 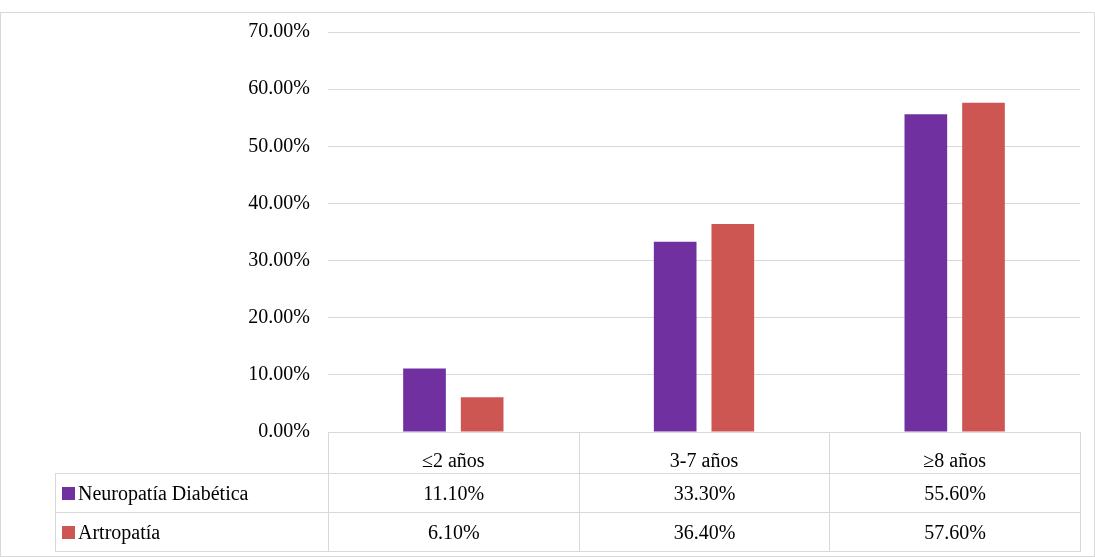 What do you see at coordinates (704, 493) in the screenshot?
I see `data-label: 33.30%` at bounding box center [704, 493].